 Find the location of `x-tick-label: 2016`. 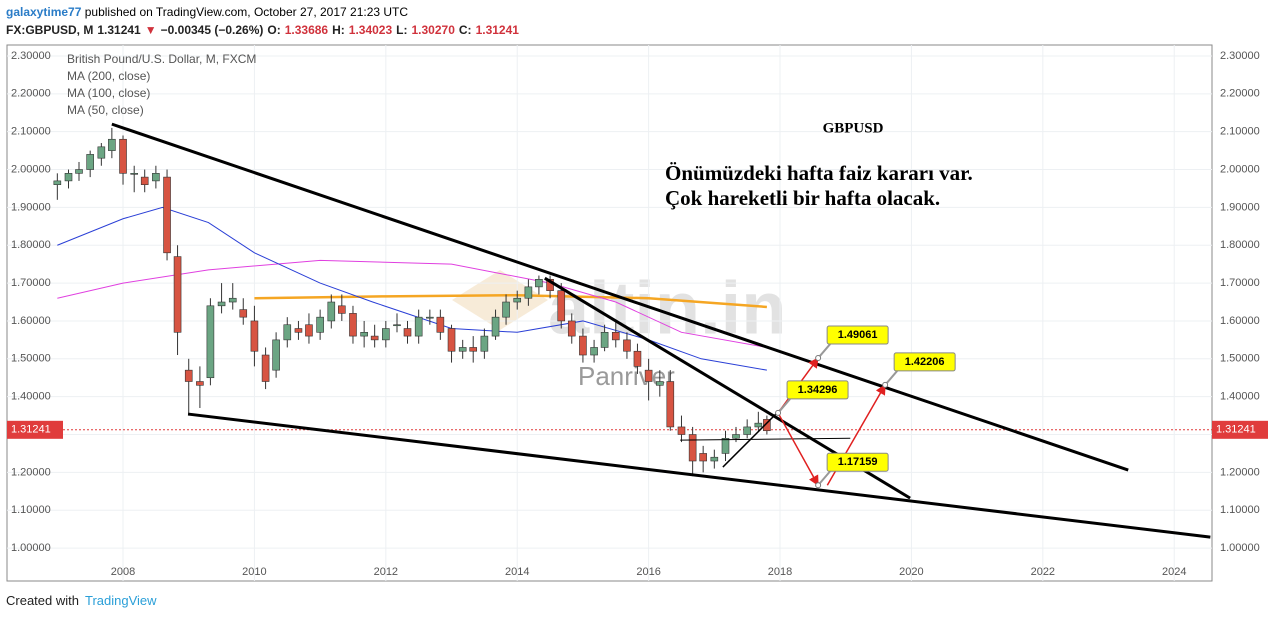

x-tick-label: 2016 is located at coordinates (648, 572).